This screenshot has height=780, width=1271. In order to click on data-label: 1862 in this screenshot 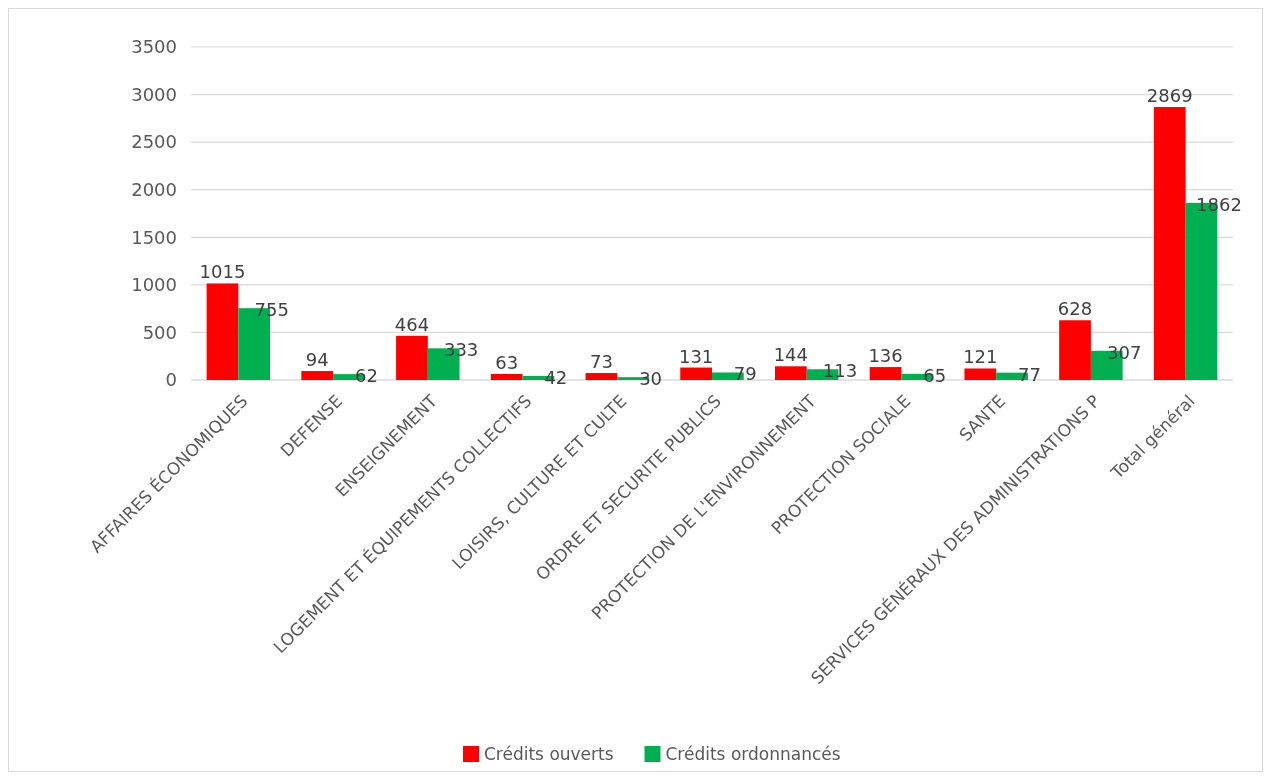, I will do `click(1219, 204)`.